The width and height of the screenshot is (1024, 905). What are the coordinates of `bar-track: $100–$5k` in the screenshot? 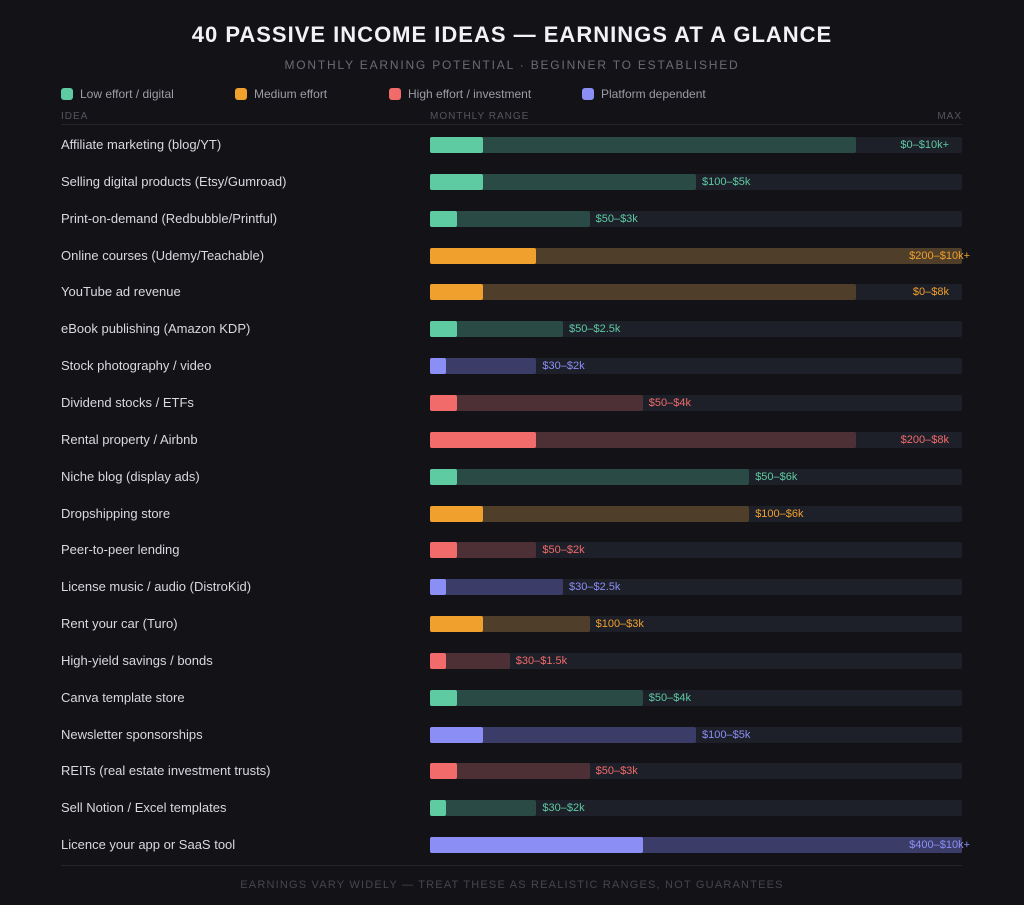 It's located at (696, 735).